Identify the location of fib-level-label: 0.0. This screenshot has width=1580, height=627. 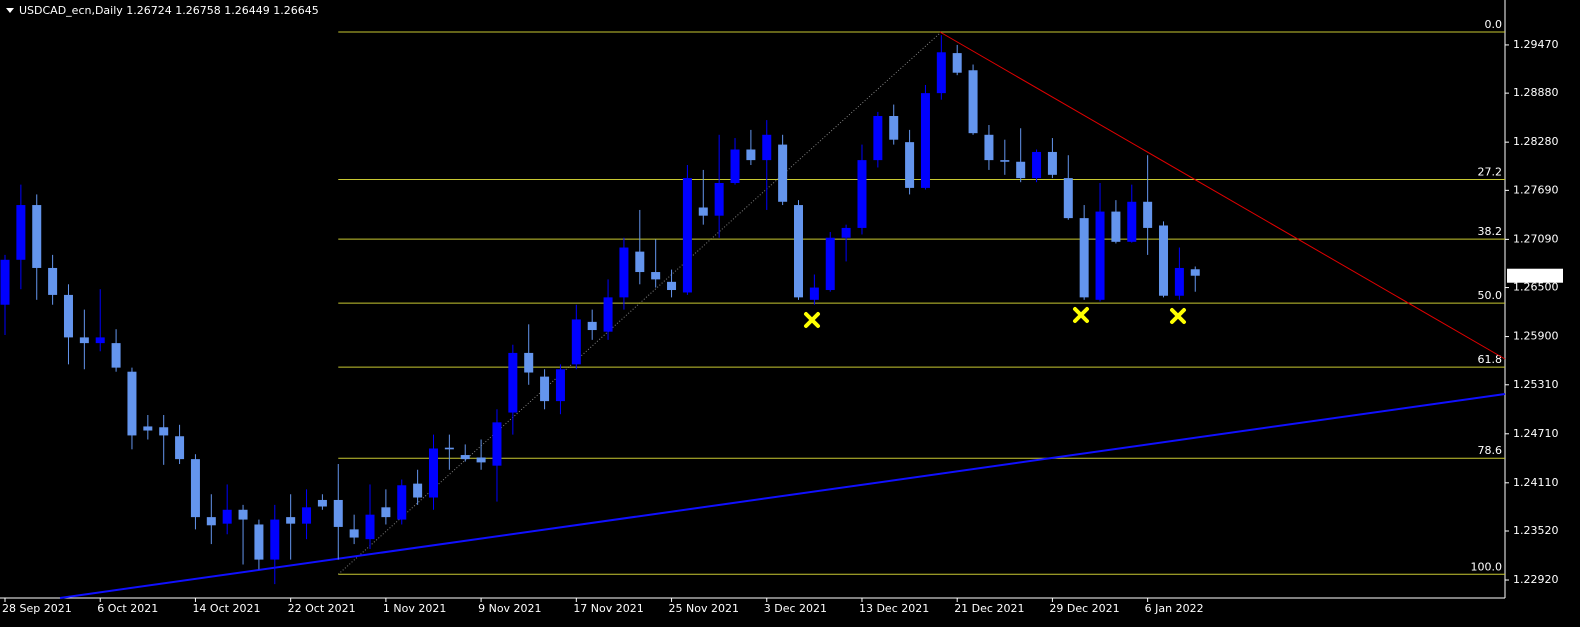
(1494, 24).